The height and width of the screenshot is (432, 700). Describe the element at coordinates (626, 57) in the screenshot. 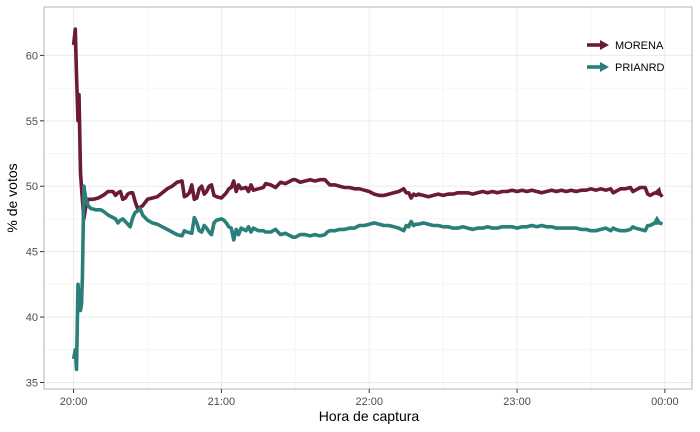

I see `legend: MORENA PRIANRD` at that location.